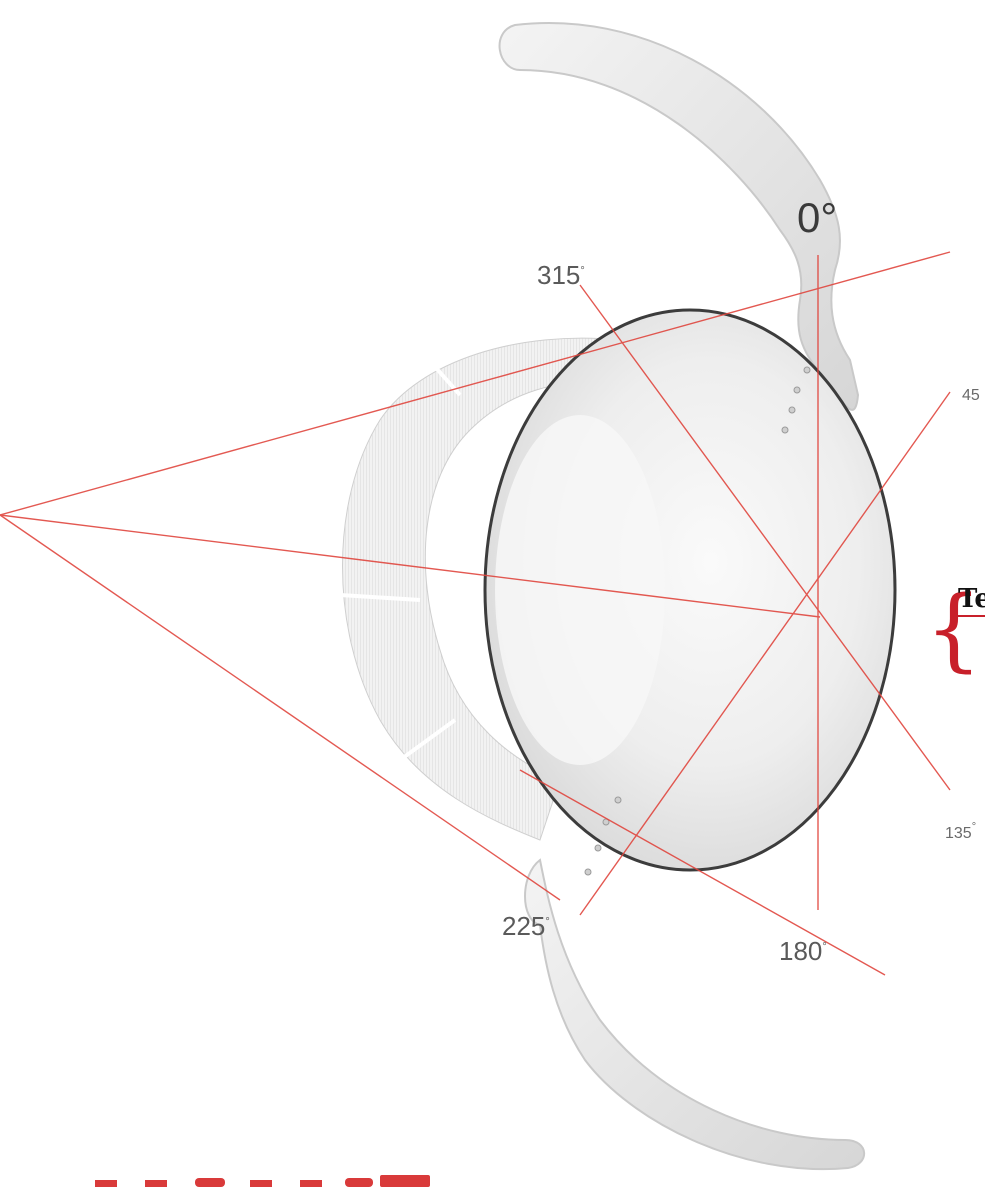 Image resolution: width=985 pixels, height=1187 pixels. What do you see at coordinates (695, 1014) in the screenshot?
I see `lower-haptic` at bounding box center [695, 1014].